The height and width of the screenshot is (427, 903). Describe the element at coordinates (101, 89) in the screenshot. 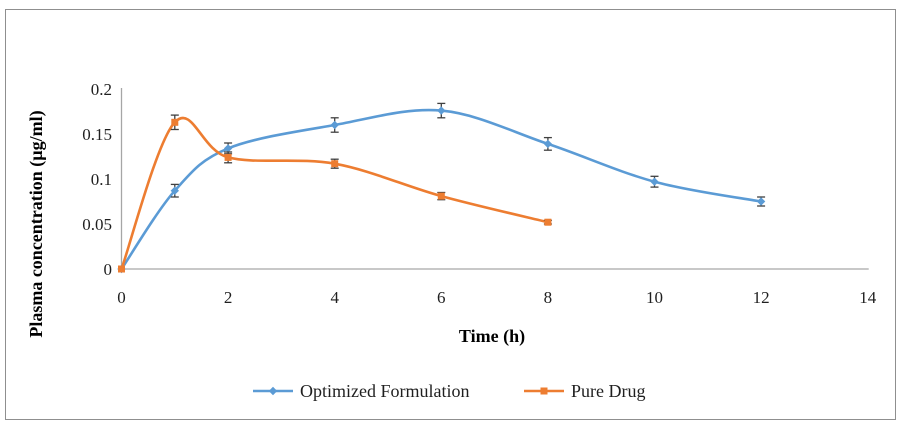

I see `y-tick-label: 0.2` at that location.